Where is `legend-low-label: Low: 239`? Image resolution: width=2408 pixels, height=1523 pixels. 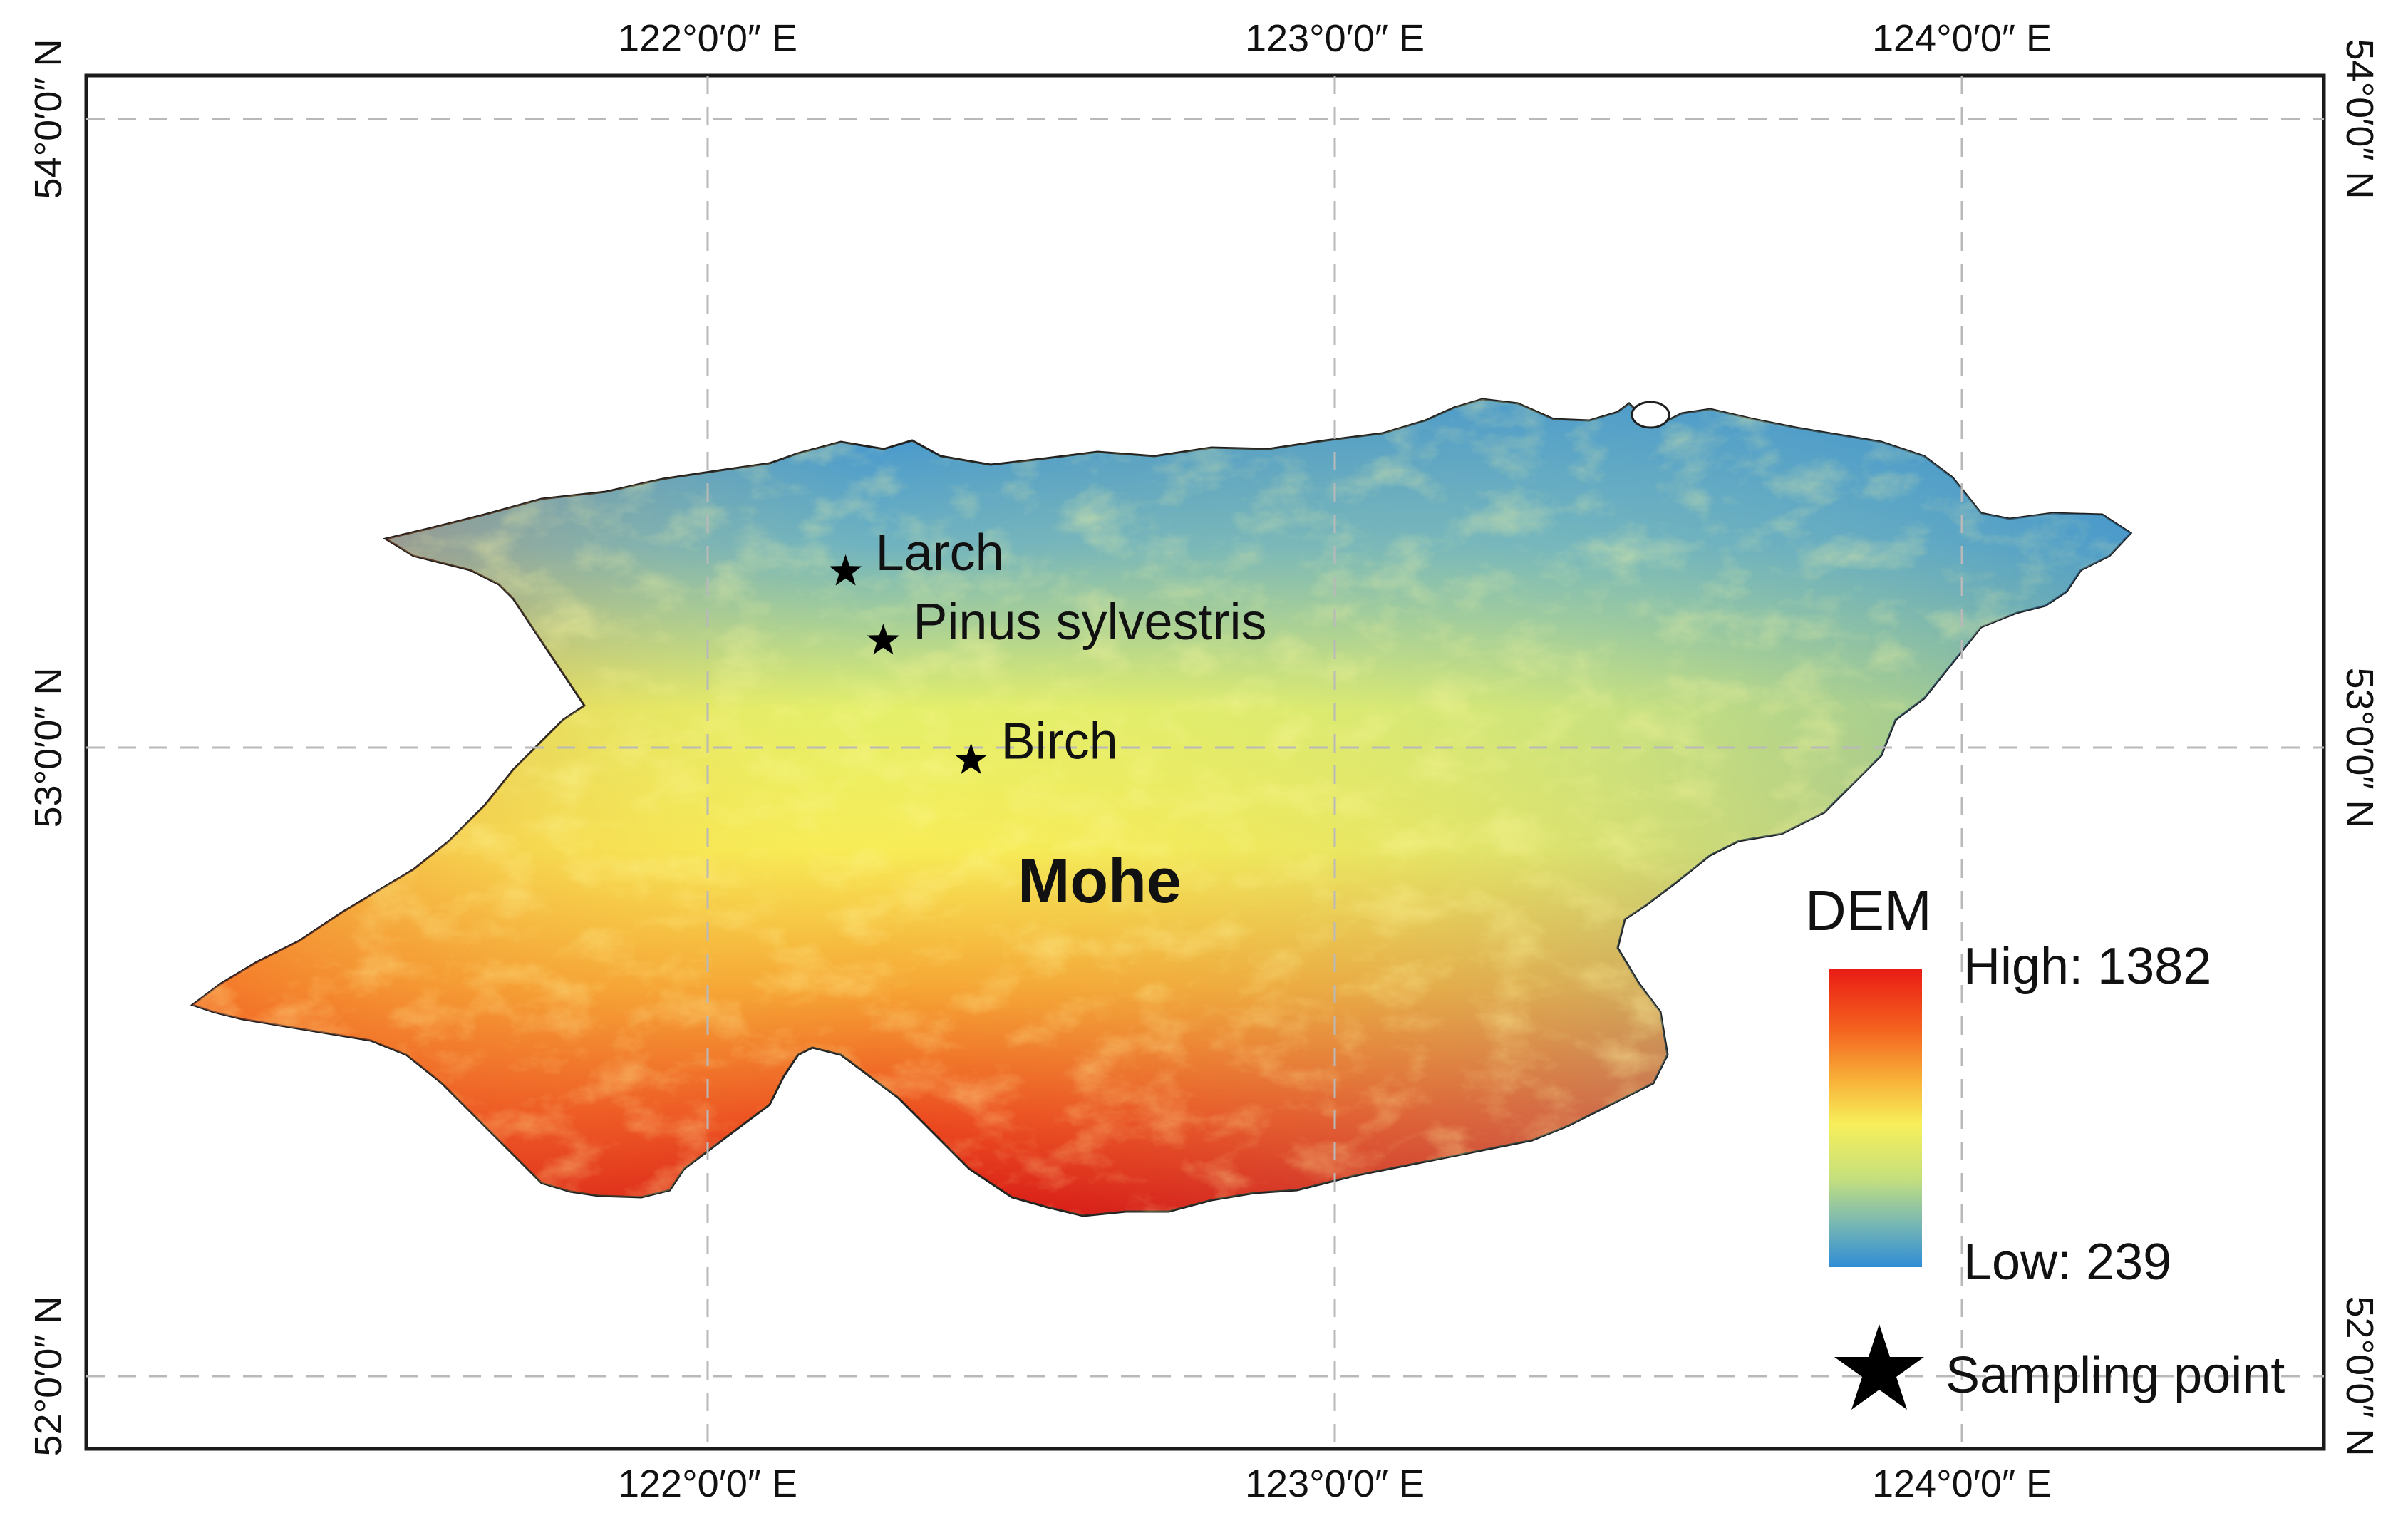 legend-low-label: Low: 239 is located at coordinates (2067, 1262).